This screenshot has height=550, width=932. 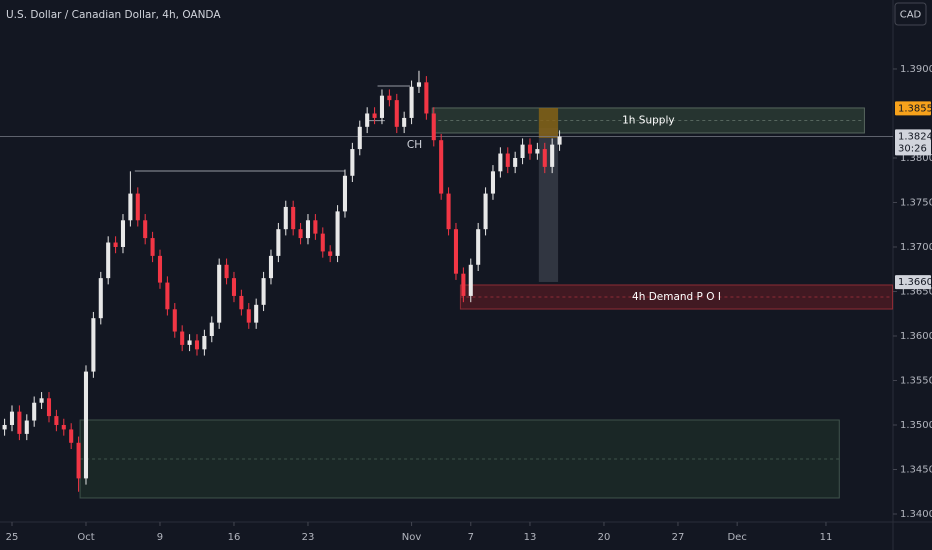 I want to click on y-tick-label: 1.34000, so click(x=916, y=514).